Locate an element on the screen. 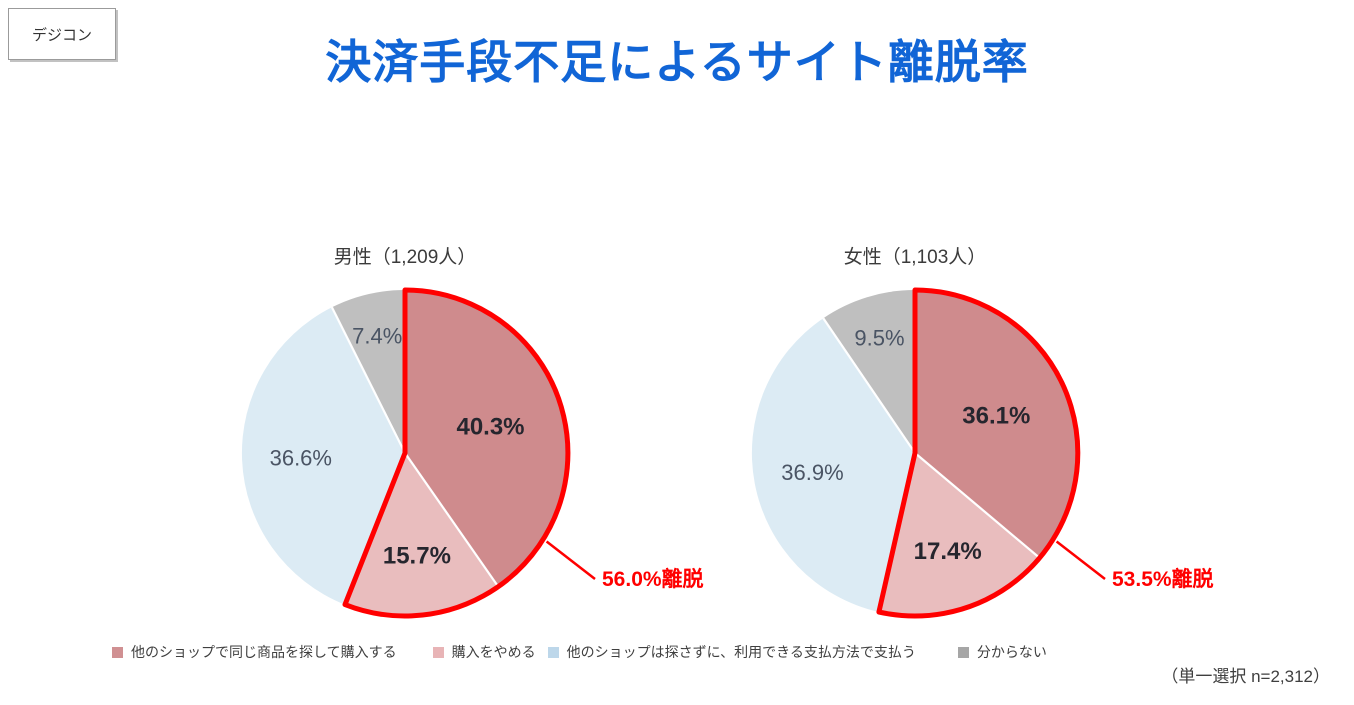  legend-label: 購入をやめる is located at coordinates (493, 652).